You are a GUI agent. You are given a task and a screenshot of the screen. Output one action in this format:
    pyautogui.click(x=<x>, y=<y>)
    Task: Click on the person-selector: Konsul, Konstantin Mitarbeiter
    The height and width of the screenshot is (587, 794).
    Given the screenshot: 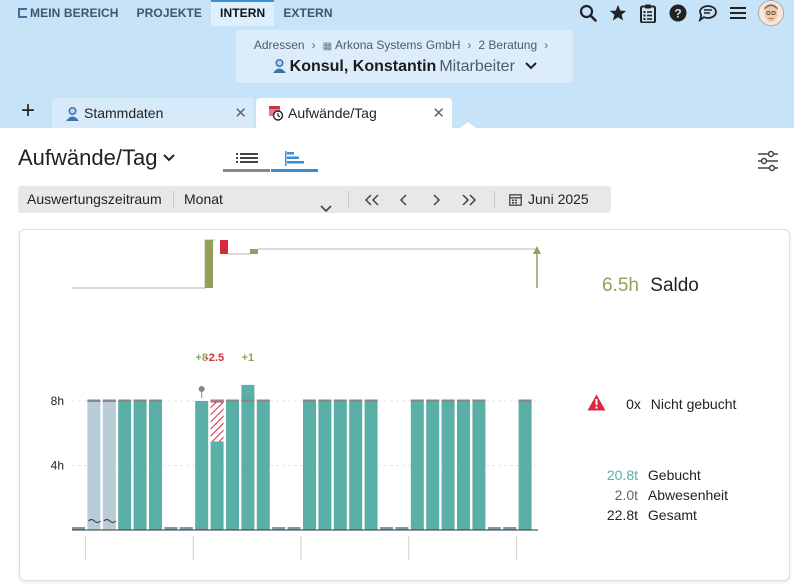 What is the action you would take?
    pyautogui.click(x=404, y=67)
    